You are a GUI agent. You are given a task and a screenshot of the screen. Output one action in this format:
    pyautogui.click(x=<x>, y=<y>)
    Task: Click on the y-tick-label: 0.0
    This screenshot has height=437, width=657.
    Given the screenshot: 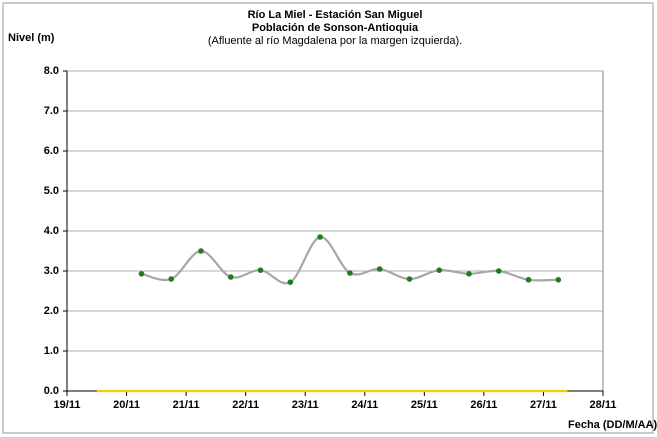 What is the action you would take?
    pyautogui.click(x=51, y=391)
    